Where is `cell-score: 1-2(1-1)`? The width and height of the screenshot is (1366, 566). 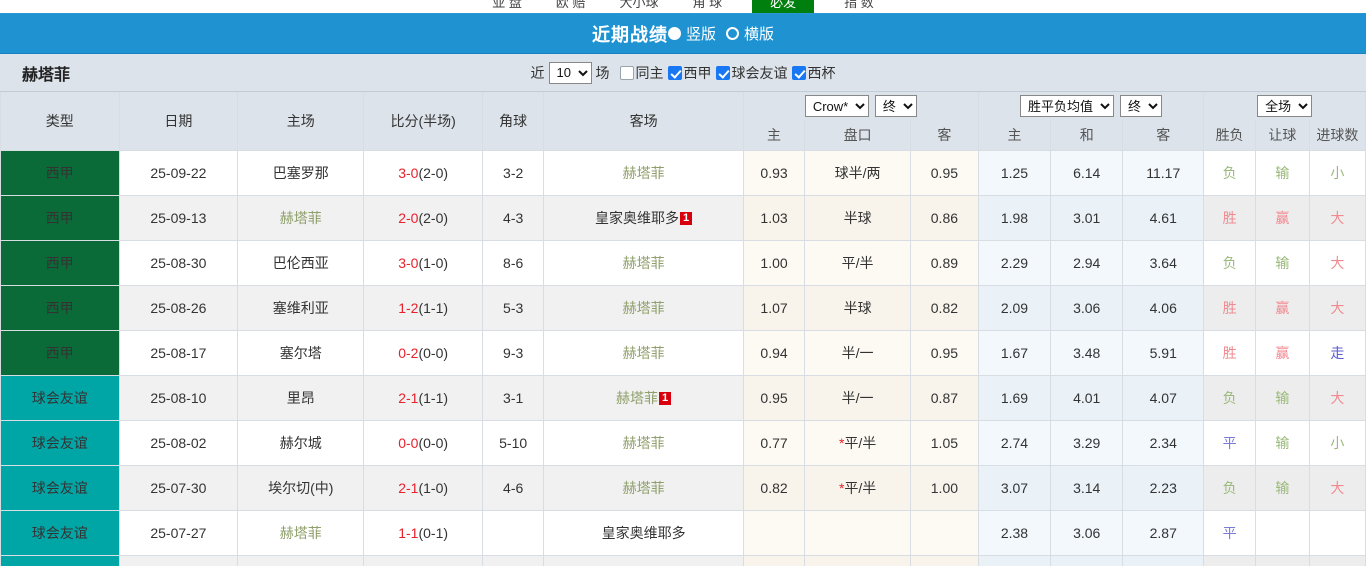 cell-score: 1-2(1-1) is located at coordinates (423, 307).